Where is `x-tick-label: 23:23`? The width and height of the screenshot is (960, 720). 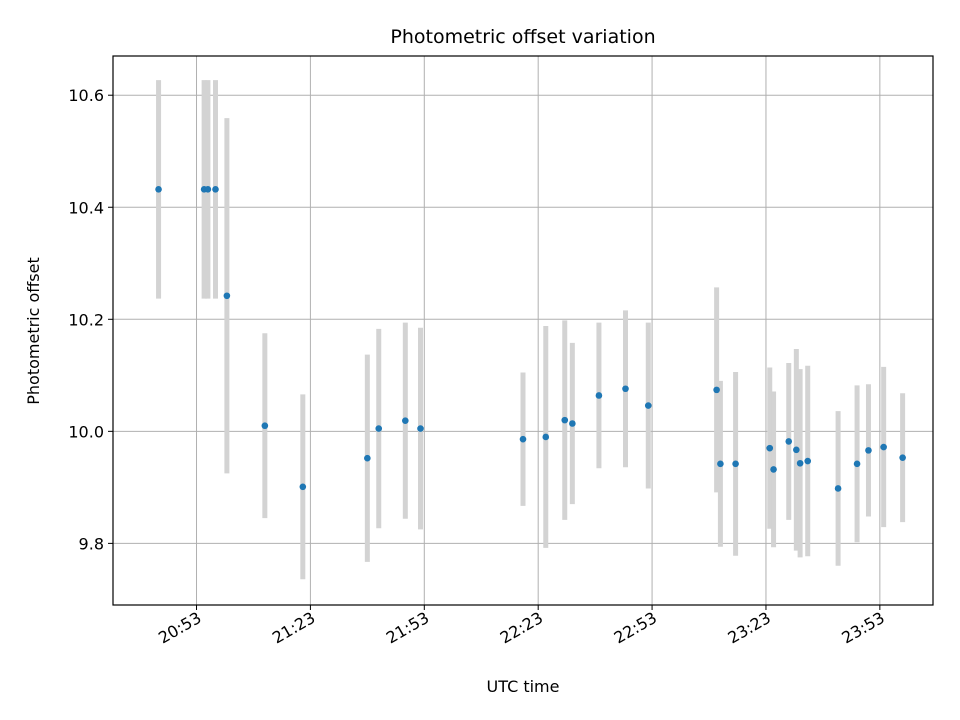 x-tick-label: 23:23 is located at coordinates (749, 628).